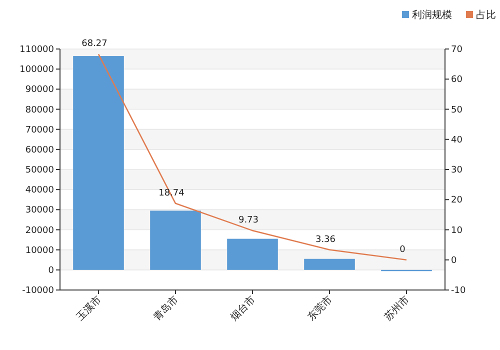 The image size is (500, 350). I want to click on y2-tick-label: 60, so click(457, 80).